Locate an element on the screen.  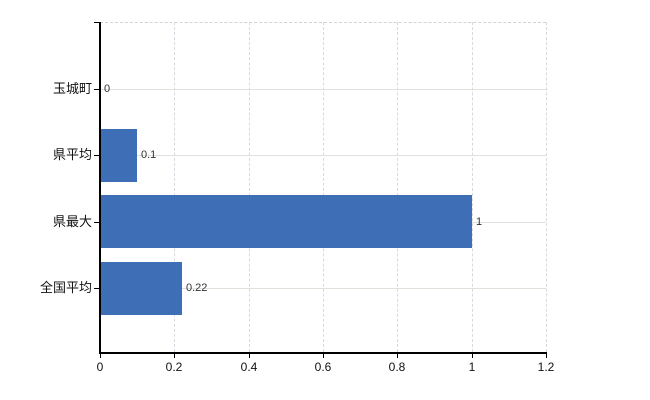
x-tick-label: 0.4 is located at coordinates (249, 367).